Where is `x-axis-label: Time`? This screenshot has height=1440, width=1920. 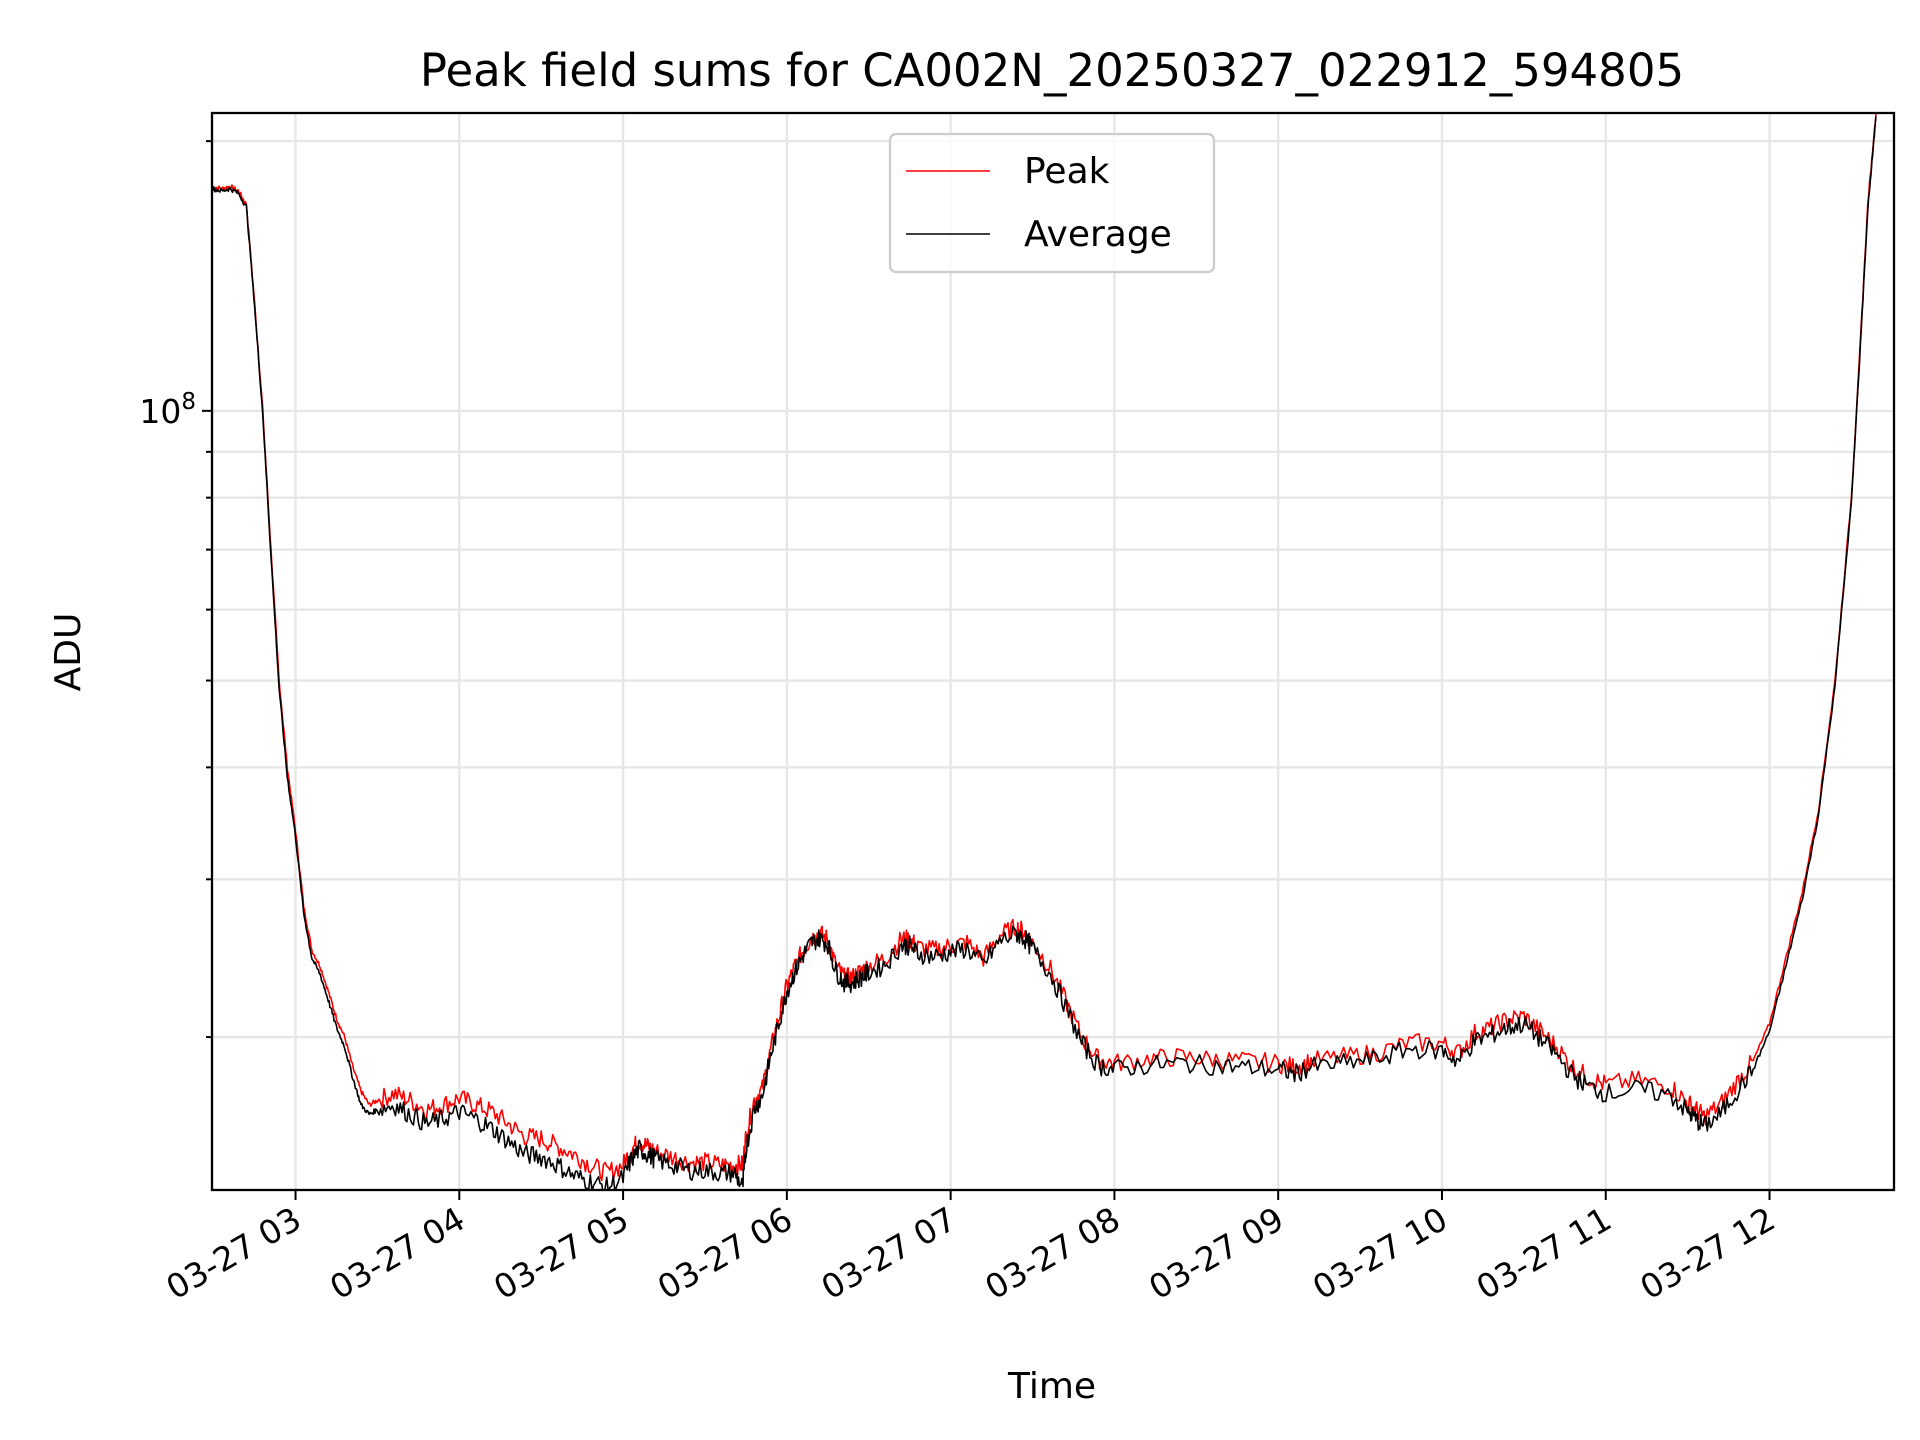 x-axis-label: Time is located at coordinates (1051, 1386).